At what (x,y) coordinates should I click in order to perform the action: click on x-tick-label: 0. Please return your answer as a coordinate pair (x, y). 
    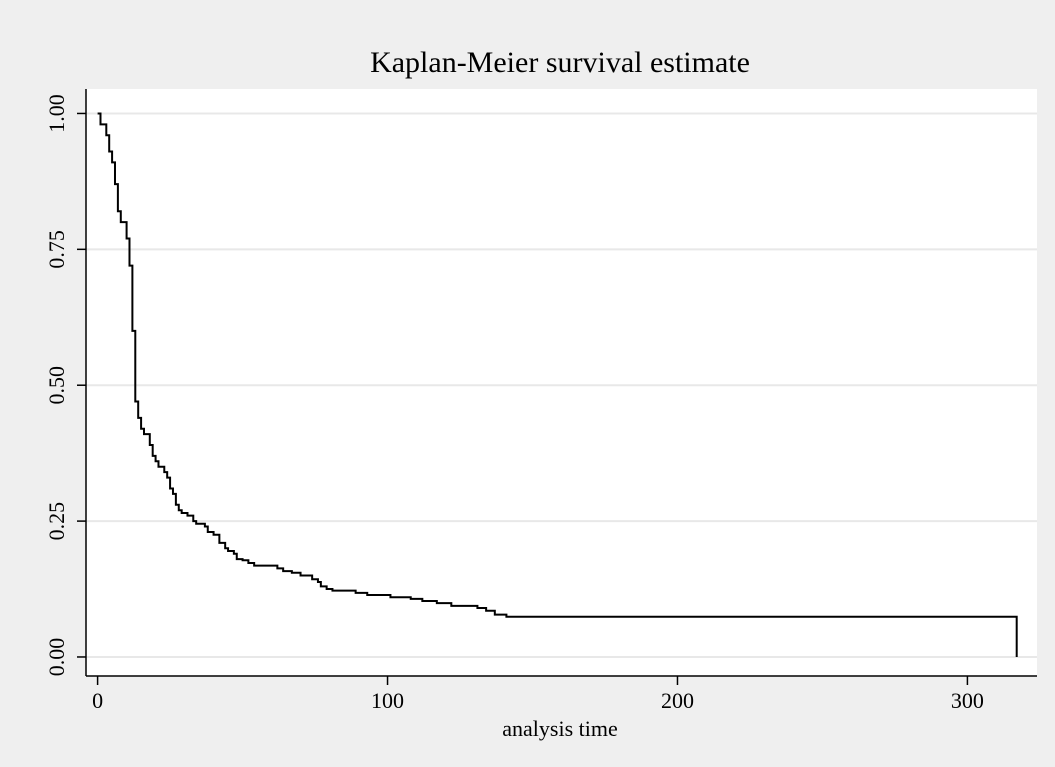
    Looking at the image, I should click on (97, 700).